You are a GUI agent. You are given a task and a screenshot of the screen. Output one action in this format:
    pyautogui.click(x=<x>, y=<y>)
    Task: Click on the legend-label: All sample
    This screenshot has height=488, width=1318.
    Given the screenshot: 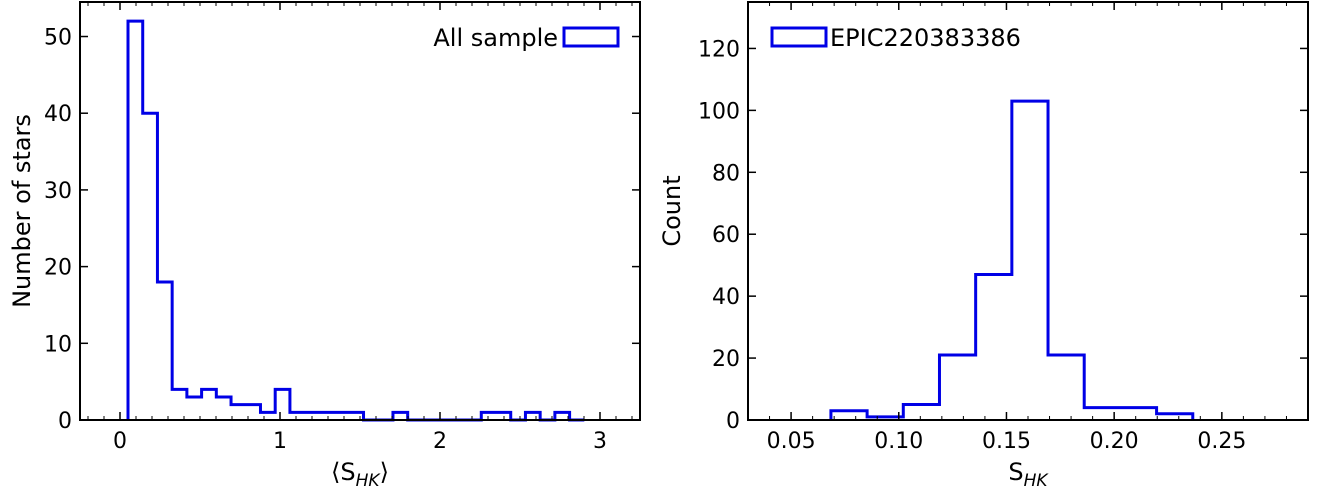 What is the action you would take?
    pyautogui.click(x=495, y=38)
    